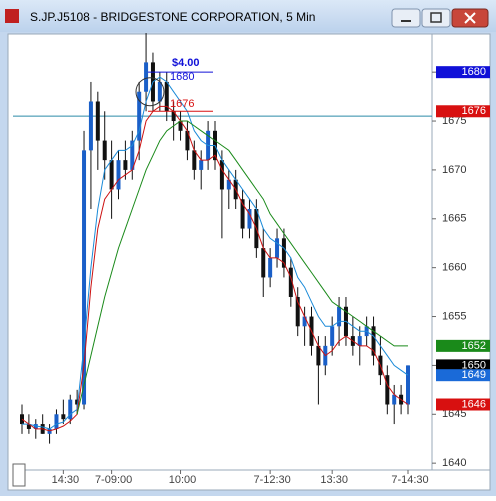 Image resolution: width=496 pixels, height=501 pixels. Describe the element at coordinates (19, 475) in the screenshot. I see `scroll-box` at that location.